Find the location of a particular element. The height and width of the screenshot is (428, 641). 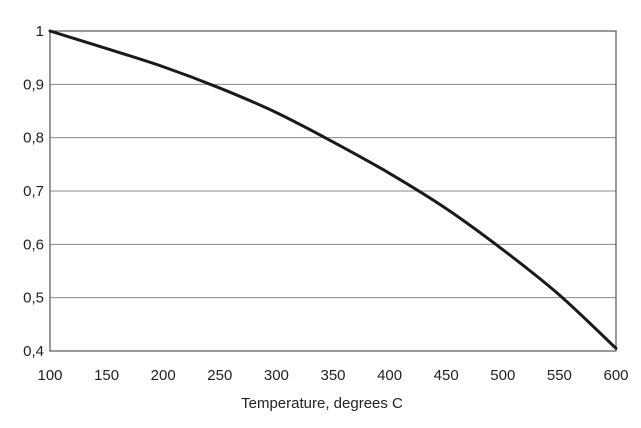

y-tick-label: 0,7 is located at coordinates (33, 191).